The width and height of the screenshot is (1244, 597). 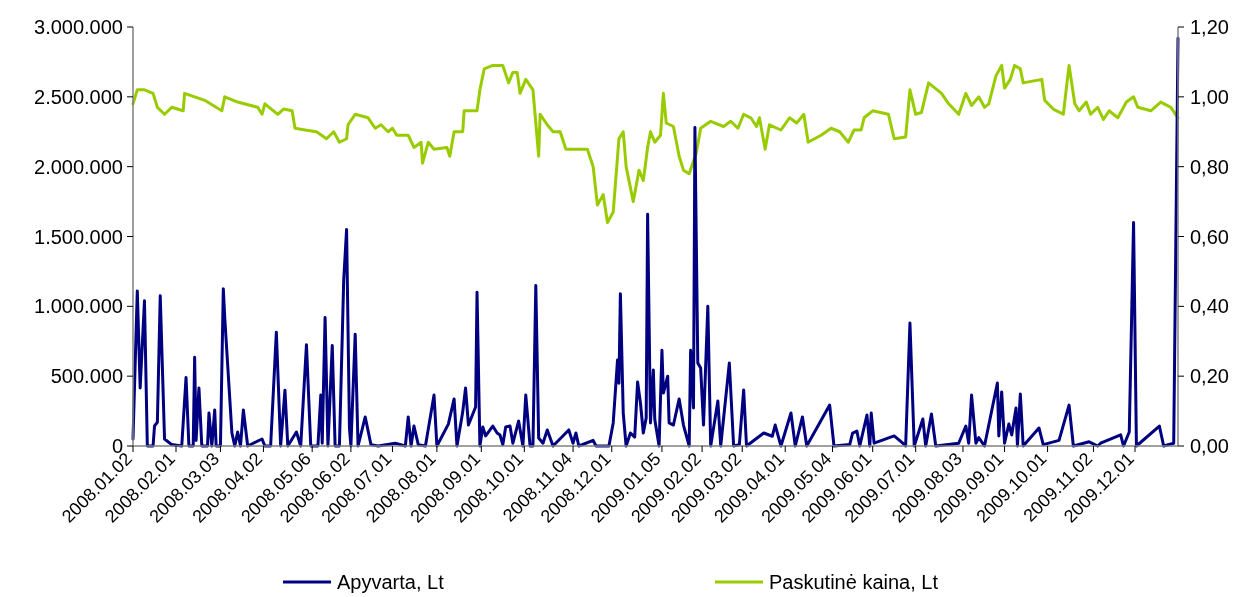 I want to click on y2-tick-label: 0,40, so click(x=1209, y=306).